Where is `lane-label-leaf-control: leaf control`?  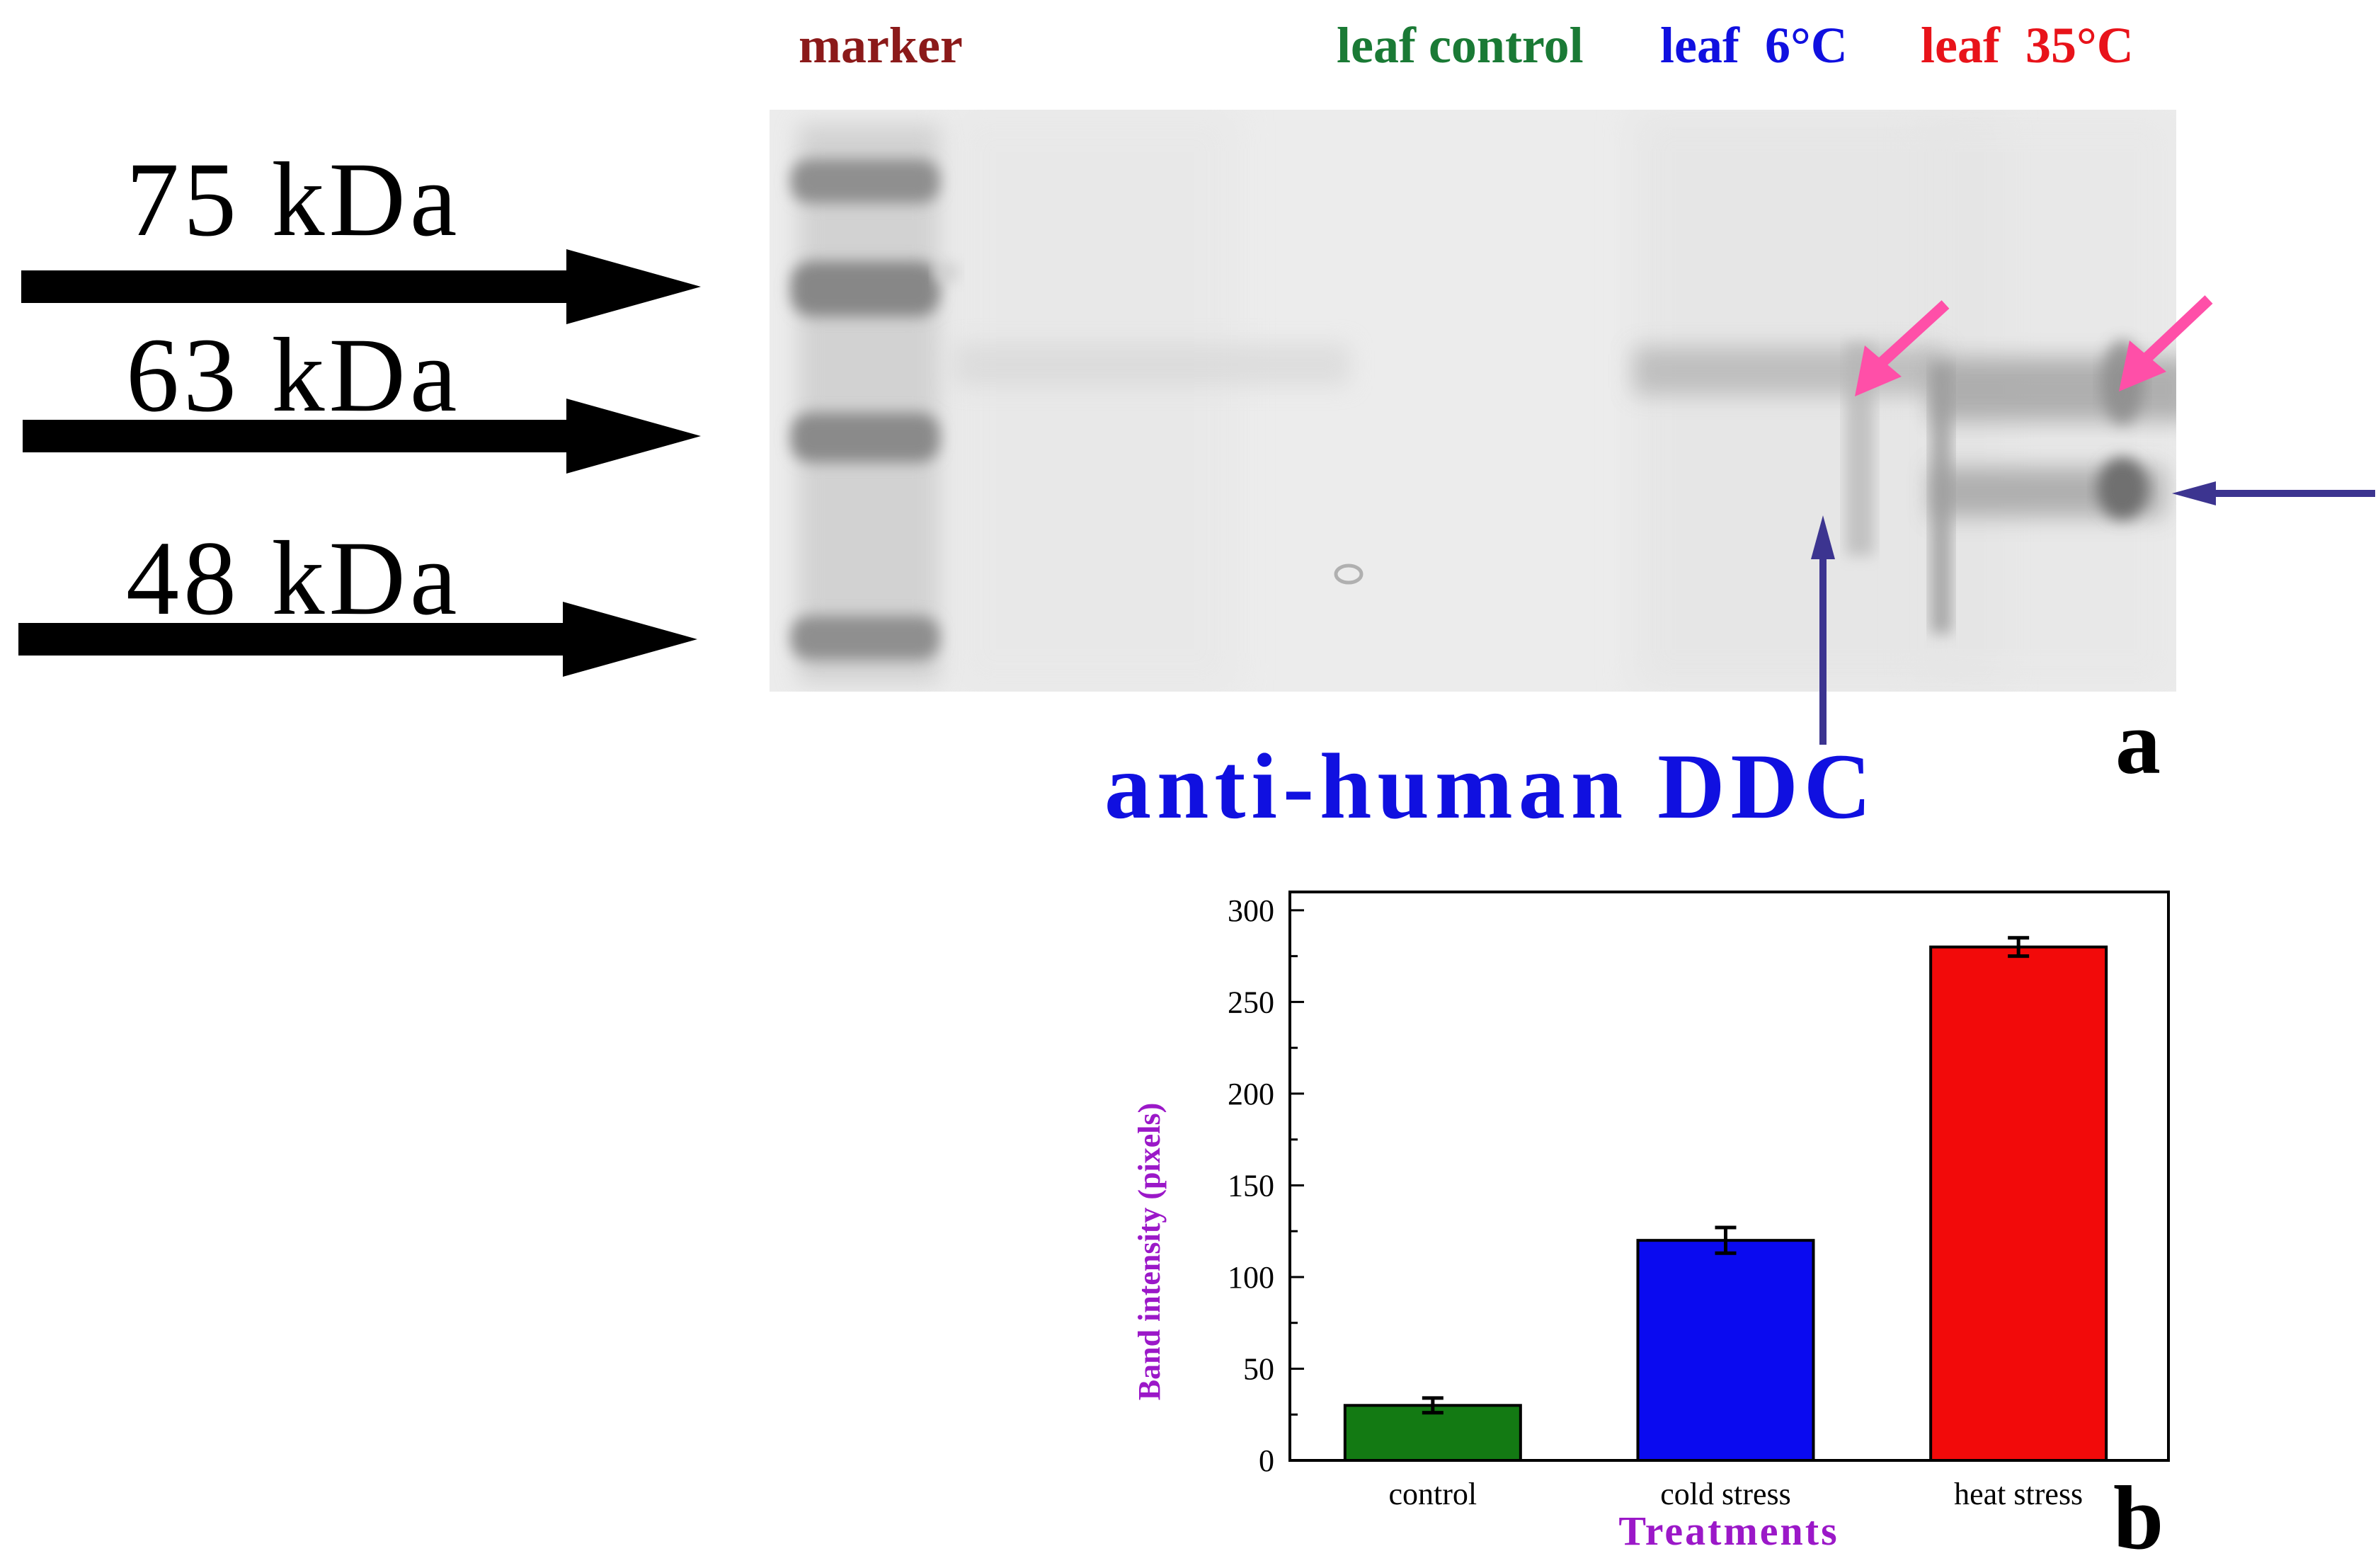
lane-label-leaf-control: leaf control is located at coordinates (1461, 45).